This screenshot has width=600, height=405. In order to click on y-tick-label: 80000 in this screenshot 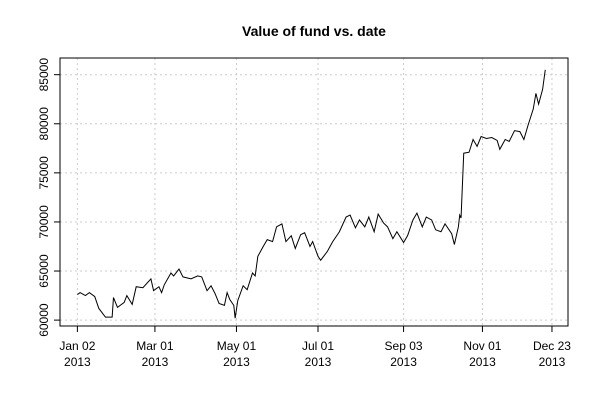, I will do `click(44, 124)`.